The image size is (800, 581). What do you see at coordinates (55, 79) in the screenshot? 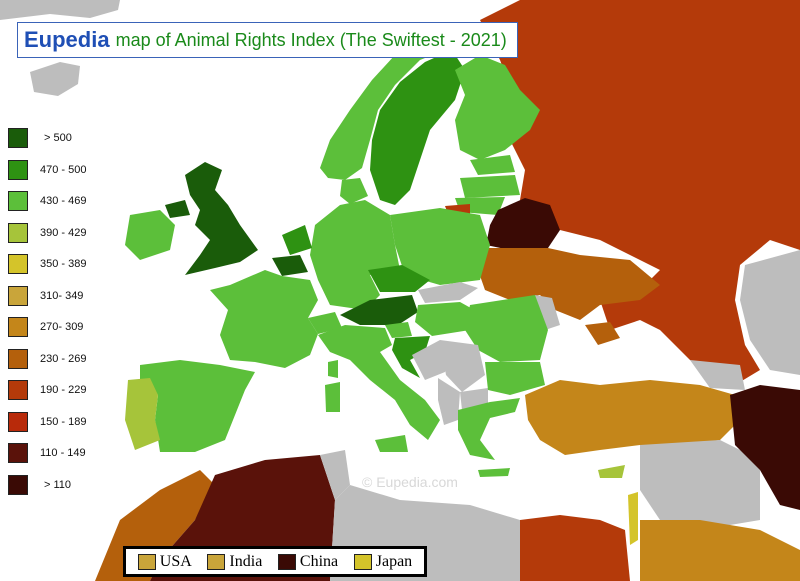
I see `region-iceland` at bounding box center [55, 79].